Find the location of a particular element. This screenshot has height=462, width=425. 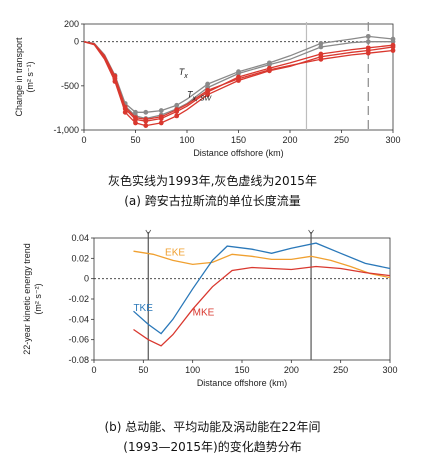

series-label-tke: TKE is located at coordinates (143, 308).